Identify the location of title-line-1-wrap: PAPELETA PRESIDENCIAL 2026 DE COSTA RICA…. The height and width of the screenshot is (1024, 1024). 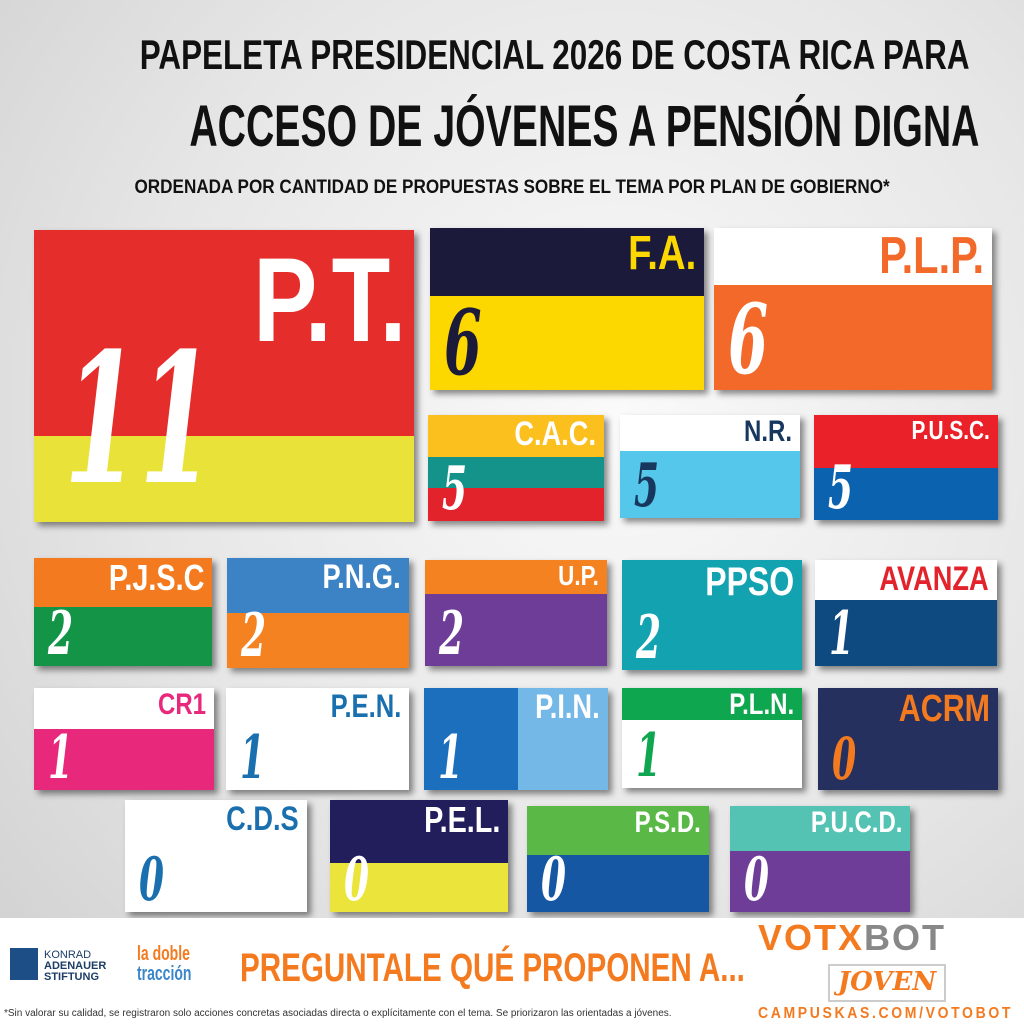
(512, 55).